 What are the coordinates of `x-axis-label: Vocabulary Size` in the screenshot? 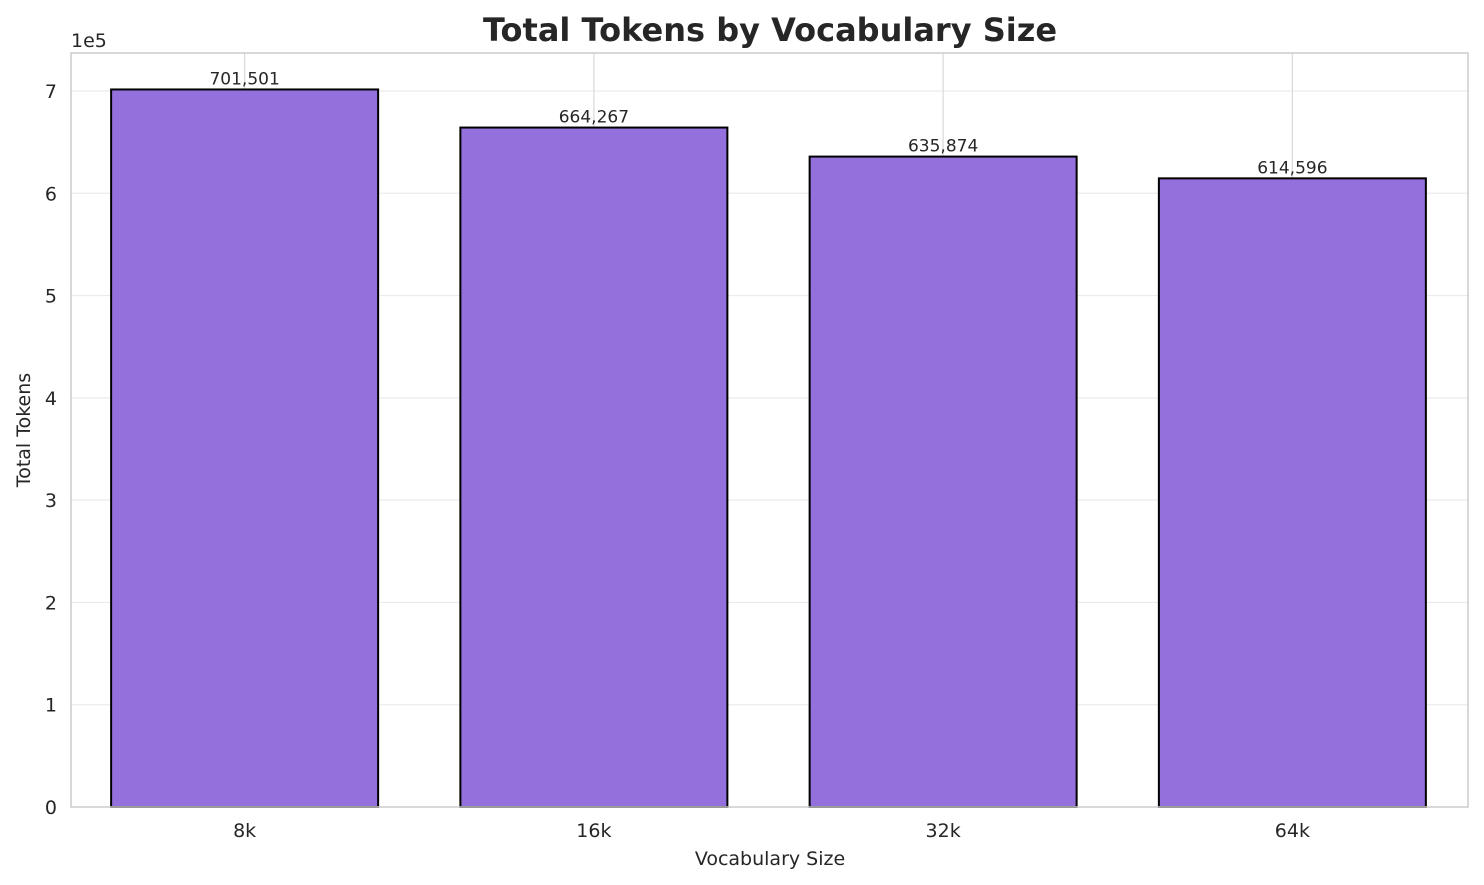 It's located at (770, 859).